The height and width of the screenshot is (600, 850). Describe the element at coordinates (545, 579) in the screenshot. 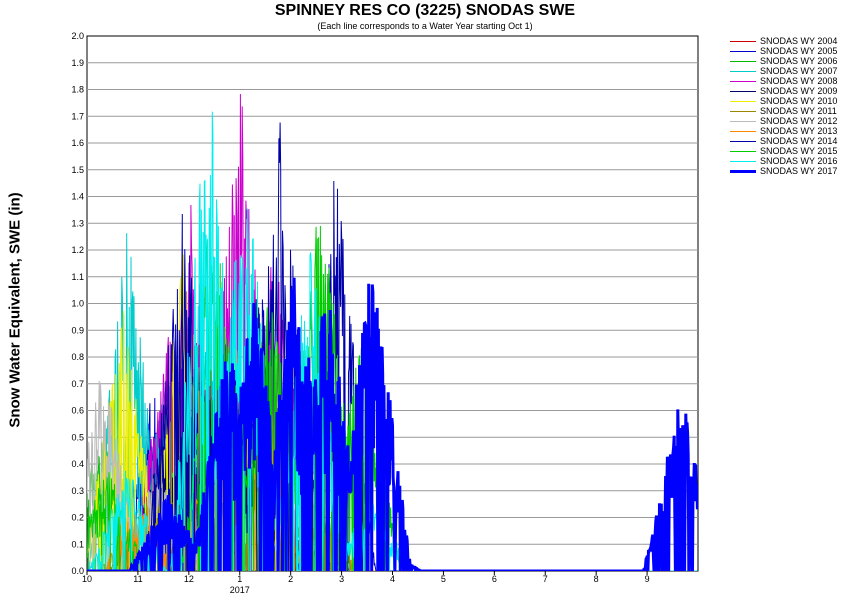

I see `x-tick-label: 7` at that location.